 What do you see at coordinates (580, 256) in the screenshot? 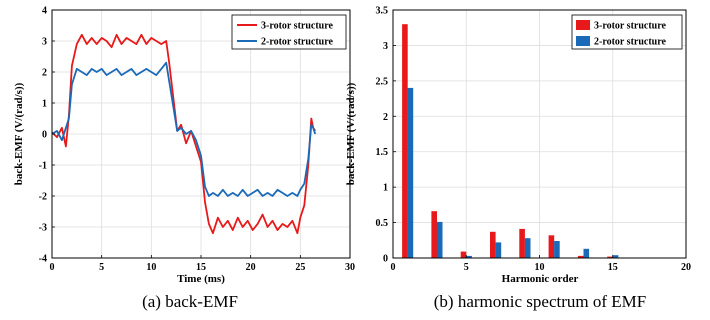
I see `bar-series-1-h13` at bounding box center [580, 256].